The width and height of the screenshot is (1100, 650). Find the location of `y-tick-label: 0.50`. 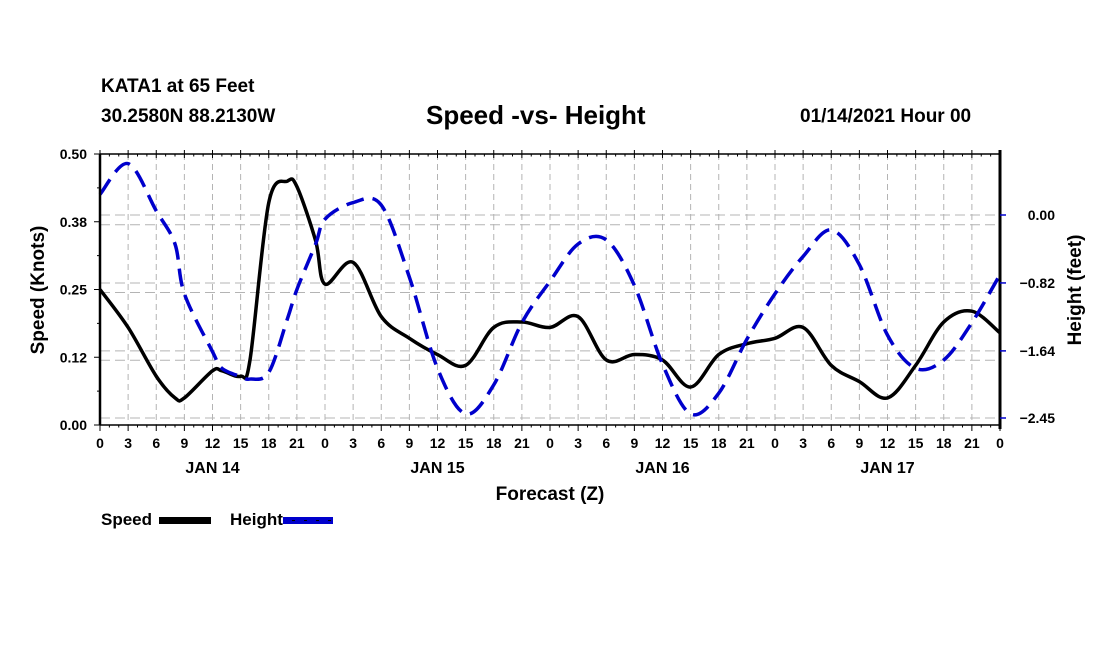

y-tick-label: 0.50 is located at coordinates (73, 154).